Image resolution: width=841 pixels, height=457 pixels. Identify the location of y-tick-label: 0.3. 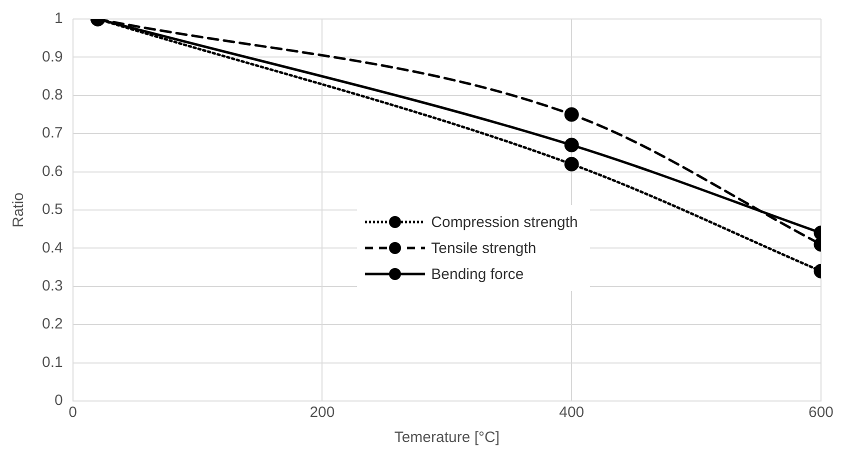
(52, 286).